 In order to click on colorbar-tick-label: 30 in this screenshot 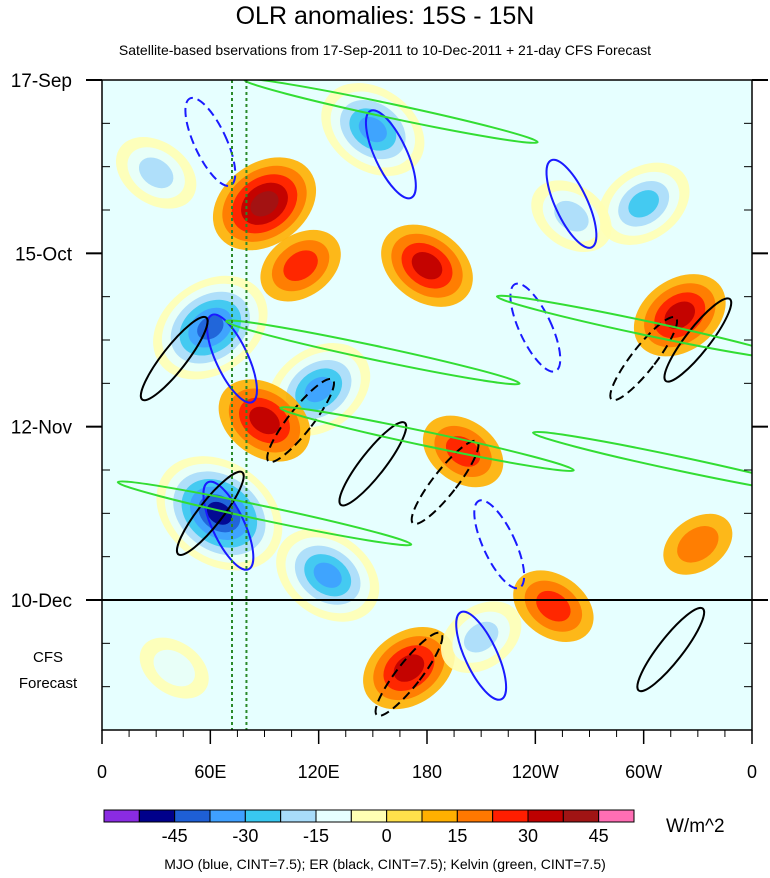, I will do `click(528, 836)`.